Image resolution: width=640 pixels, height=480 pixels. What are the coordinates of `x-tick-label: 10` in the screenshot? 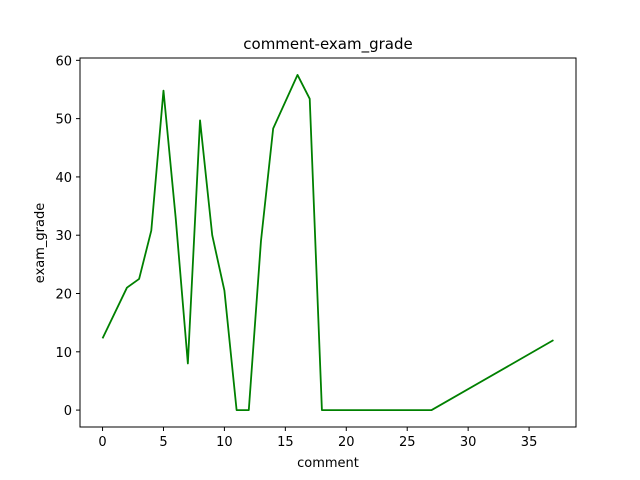 It's located at (224, 442).